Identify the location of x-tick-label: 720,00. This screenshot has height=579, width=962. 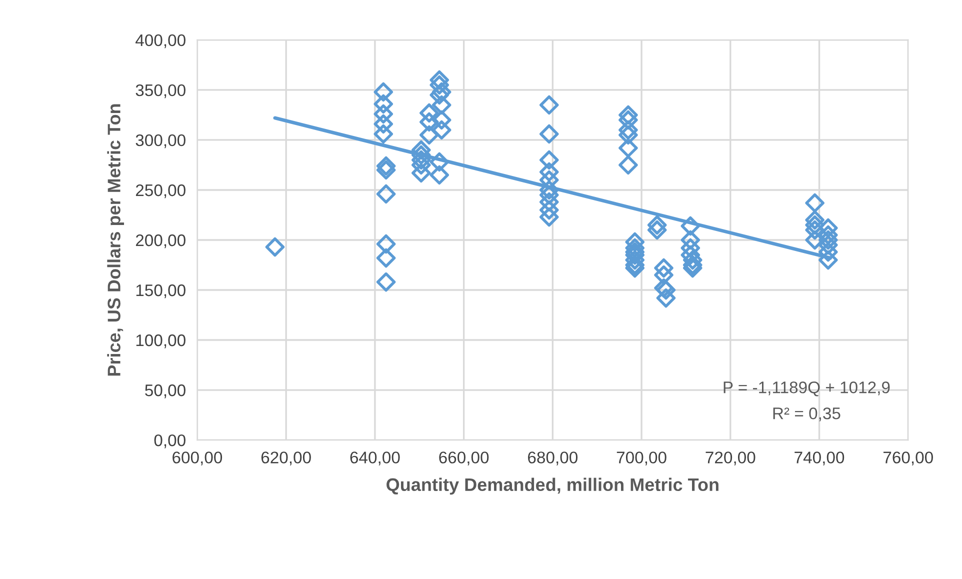
(731, 459).